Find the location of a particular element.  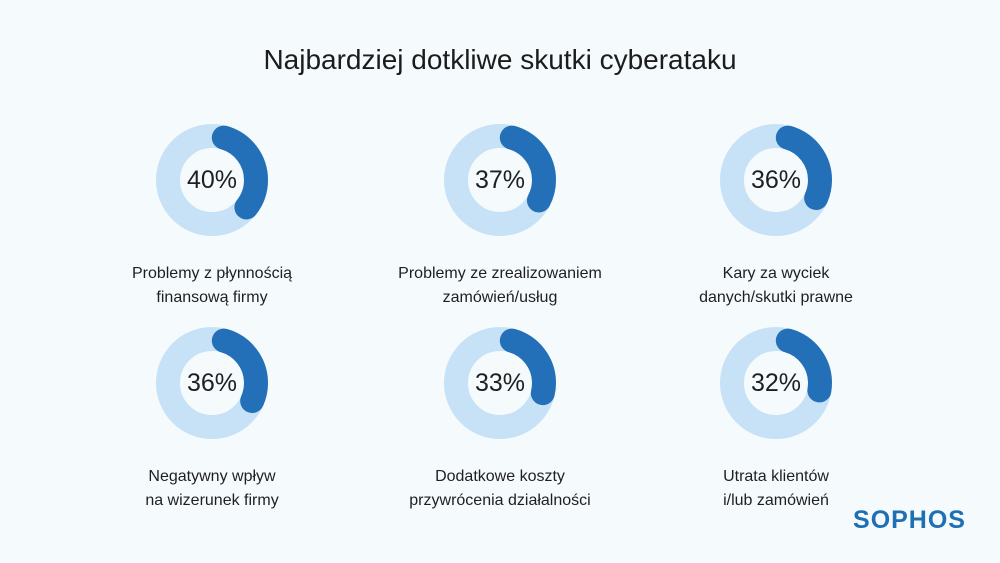

category-label-line: Utrata klientów is located at coordinates (776, 476).